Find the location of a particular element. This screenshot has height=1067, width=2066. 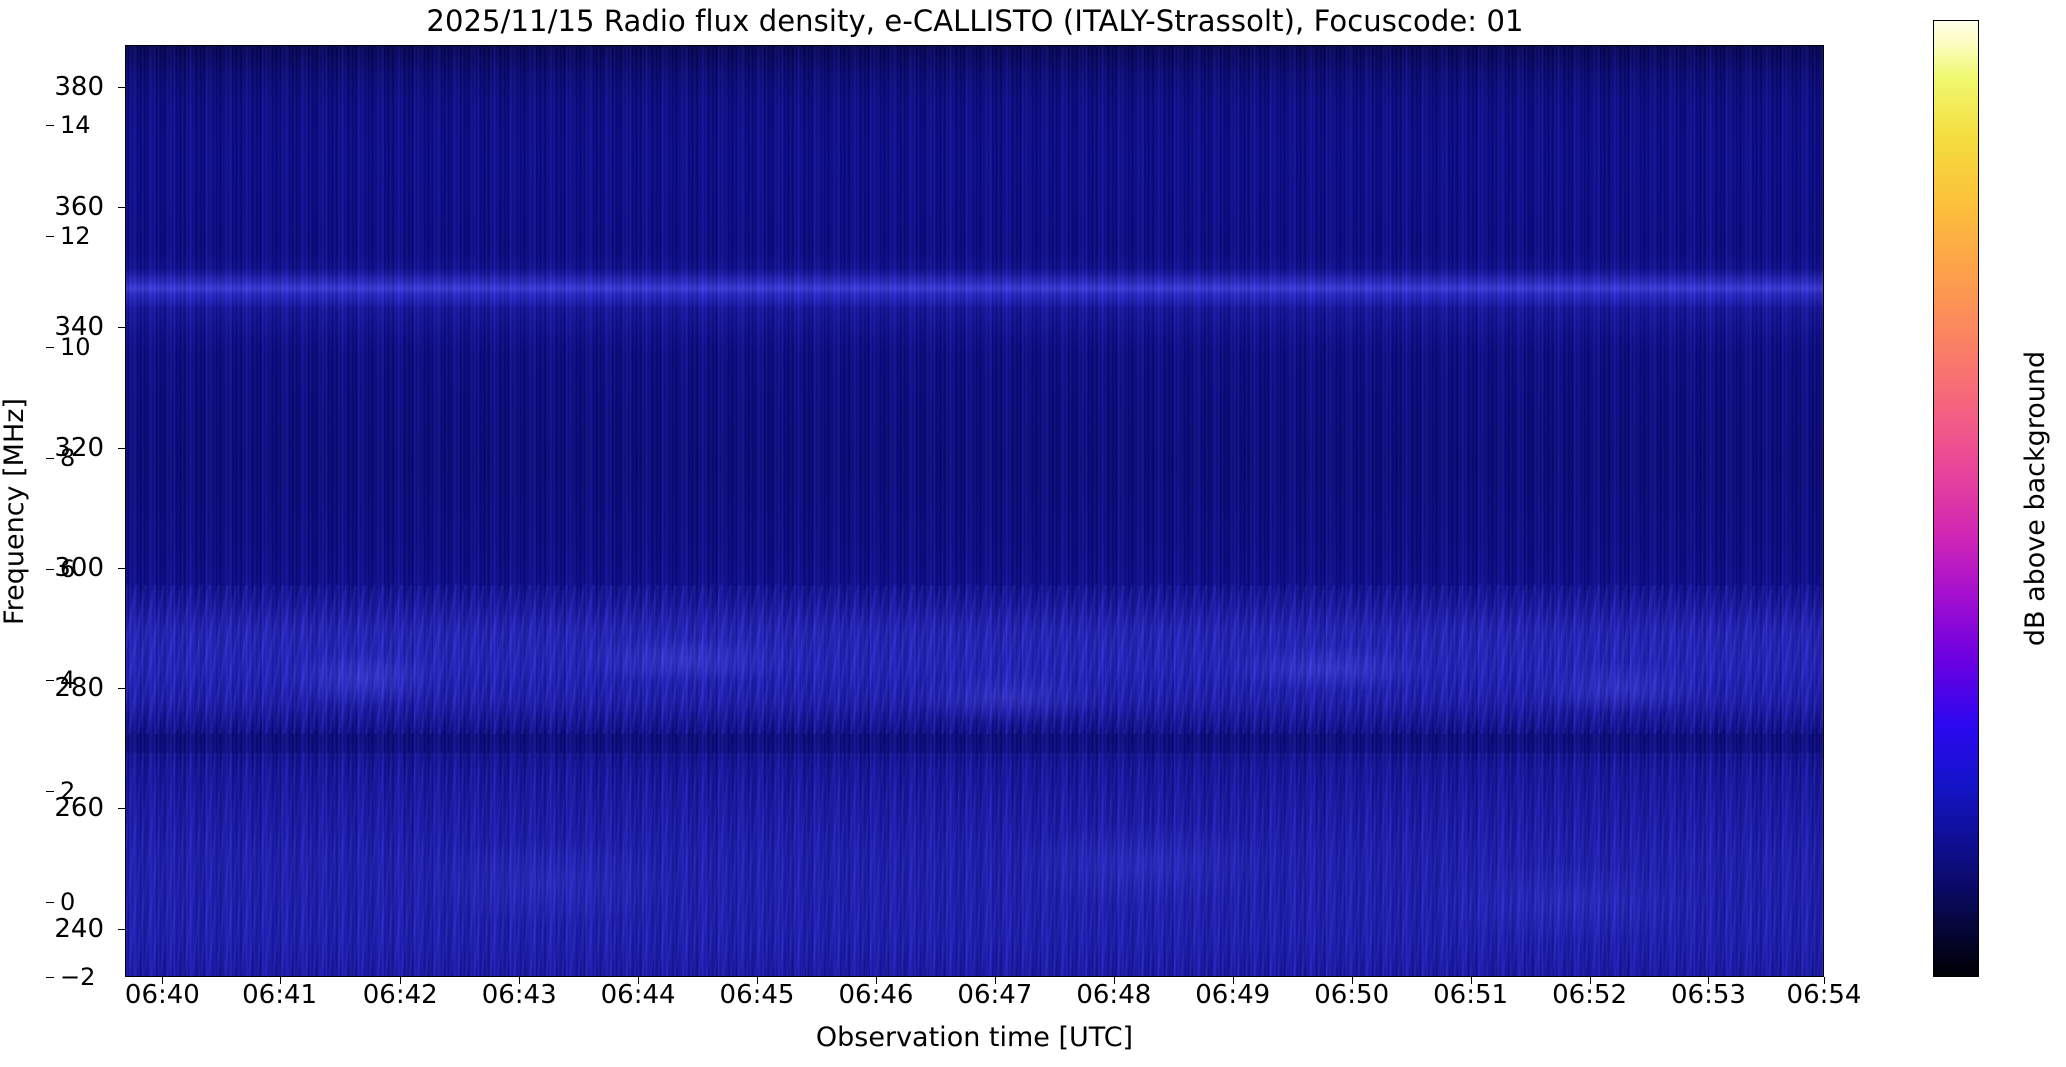

y-axis-tick-labels: 380 360 340 320 300 280 260 240 is located at coordinates (59, 511).